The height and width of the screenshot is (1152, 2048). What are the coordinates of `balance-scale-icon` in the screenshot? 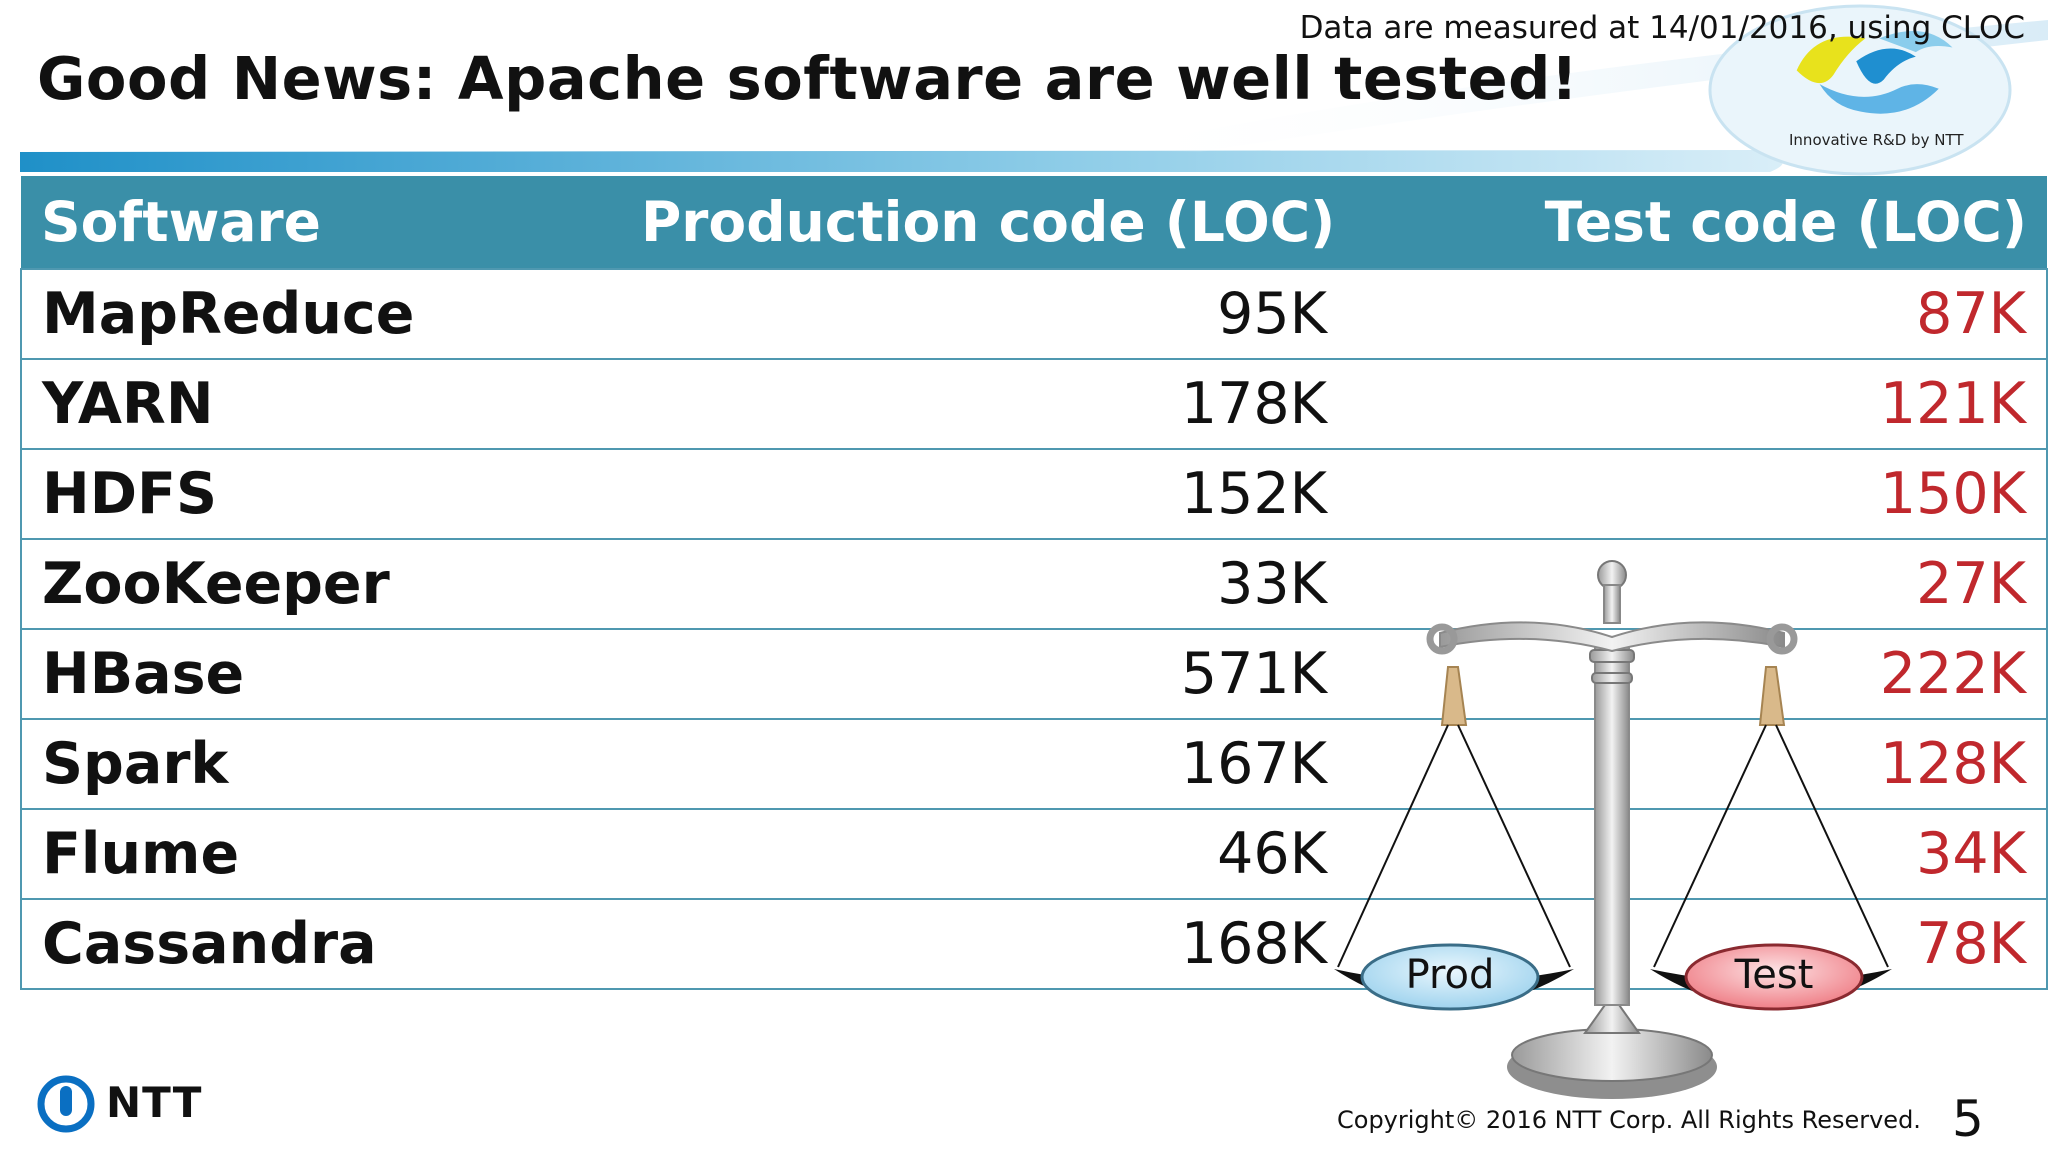 It's located at (1613, 829).